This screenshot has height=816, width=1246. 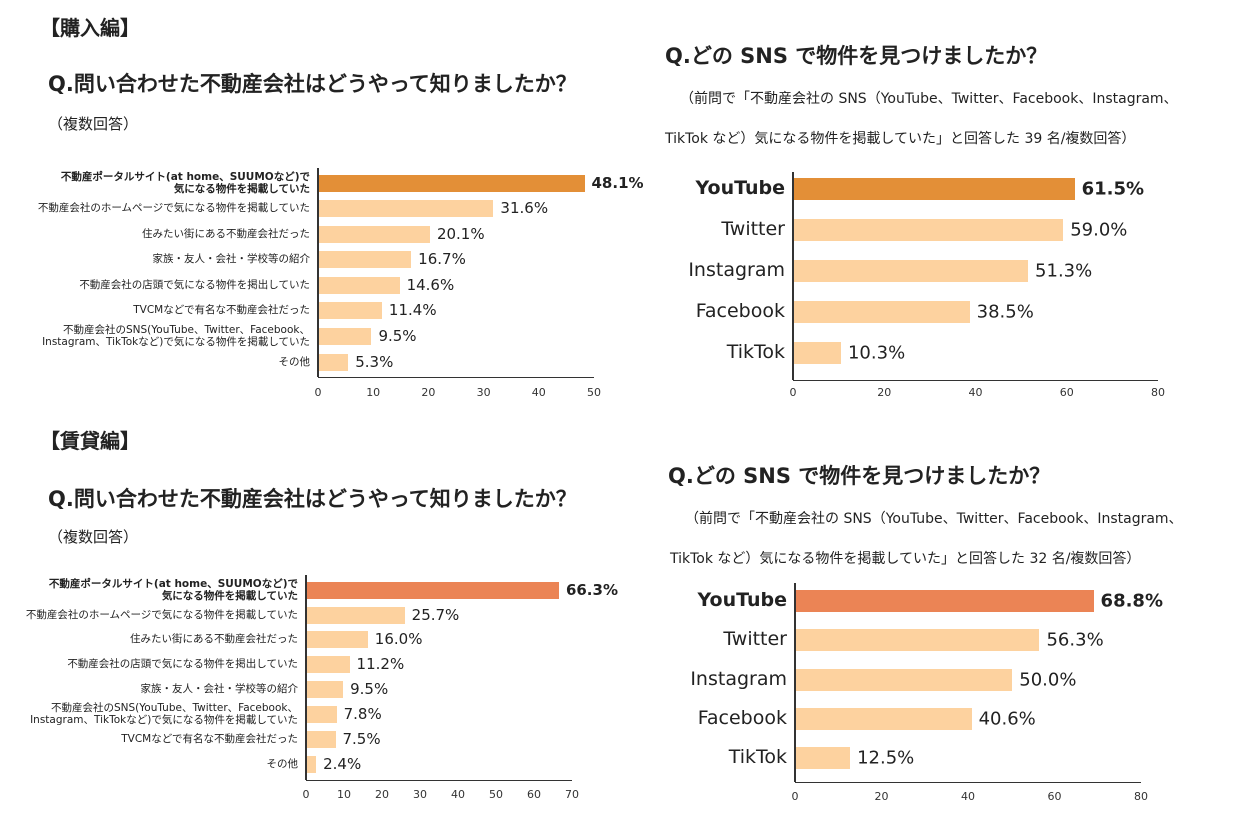 What do you see at coordinates (306, 794) in the screenshot?
I see `rental-how-x-tick: 0` at bounding box center [306, 794].